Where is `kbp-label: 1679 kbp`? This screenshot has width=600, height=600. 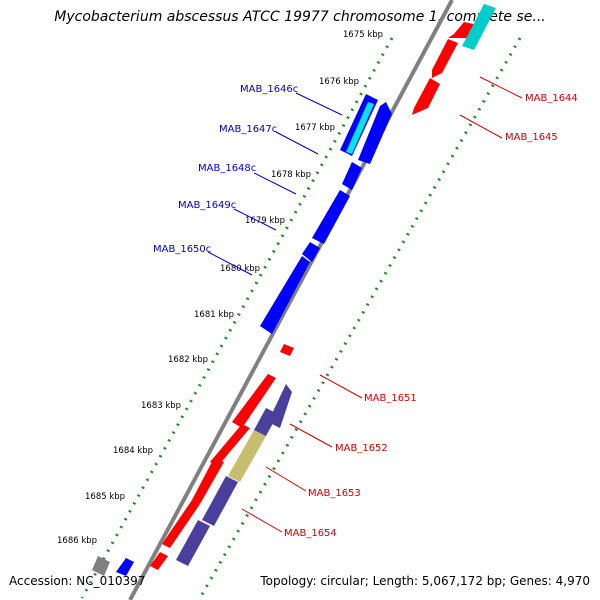 kbp-label: 1679 kbp is located at coordinates (265, 221).